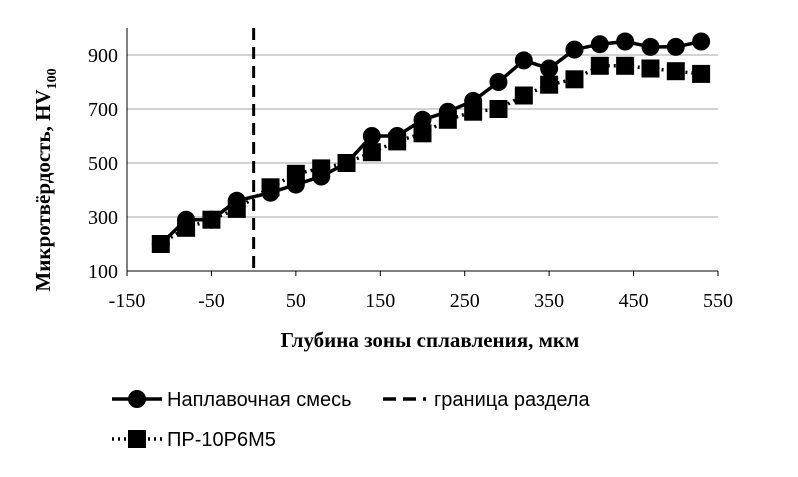  What do you see at coordinates (512, 400) in the screenshot?
I see `legend-label-boundary: граница раздела` at bounding box center [512, 400].